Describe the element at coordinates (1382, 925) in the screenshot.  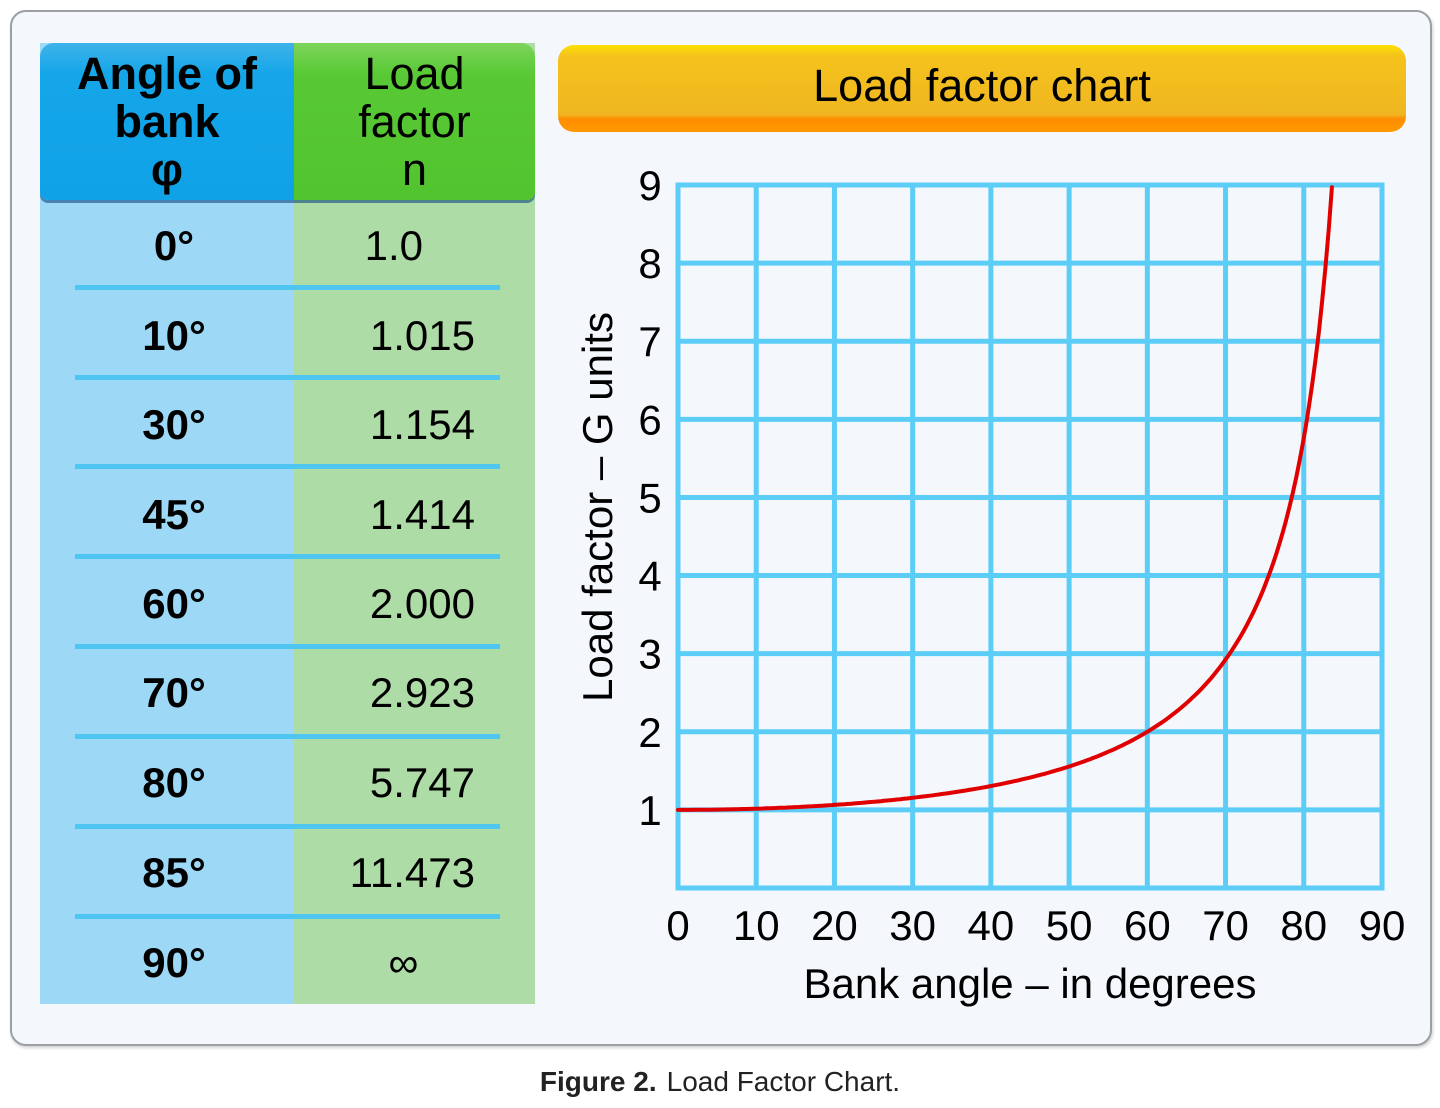
I see `x-tick-label: 90` at that location.